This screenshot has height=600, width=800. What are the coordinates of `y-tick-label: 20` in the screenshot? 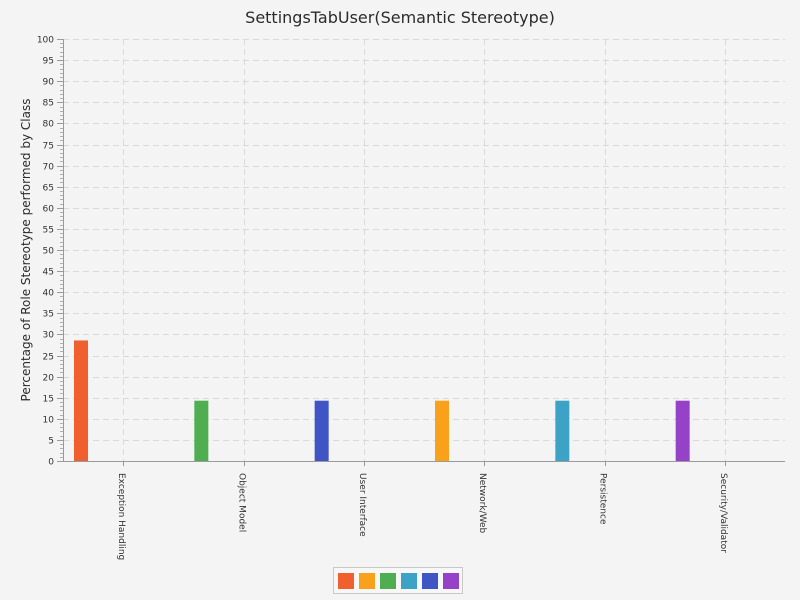 It's located at (49, 379).